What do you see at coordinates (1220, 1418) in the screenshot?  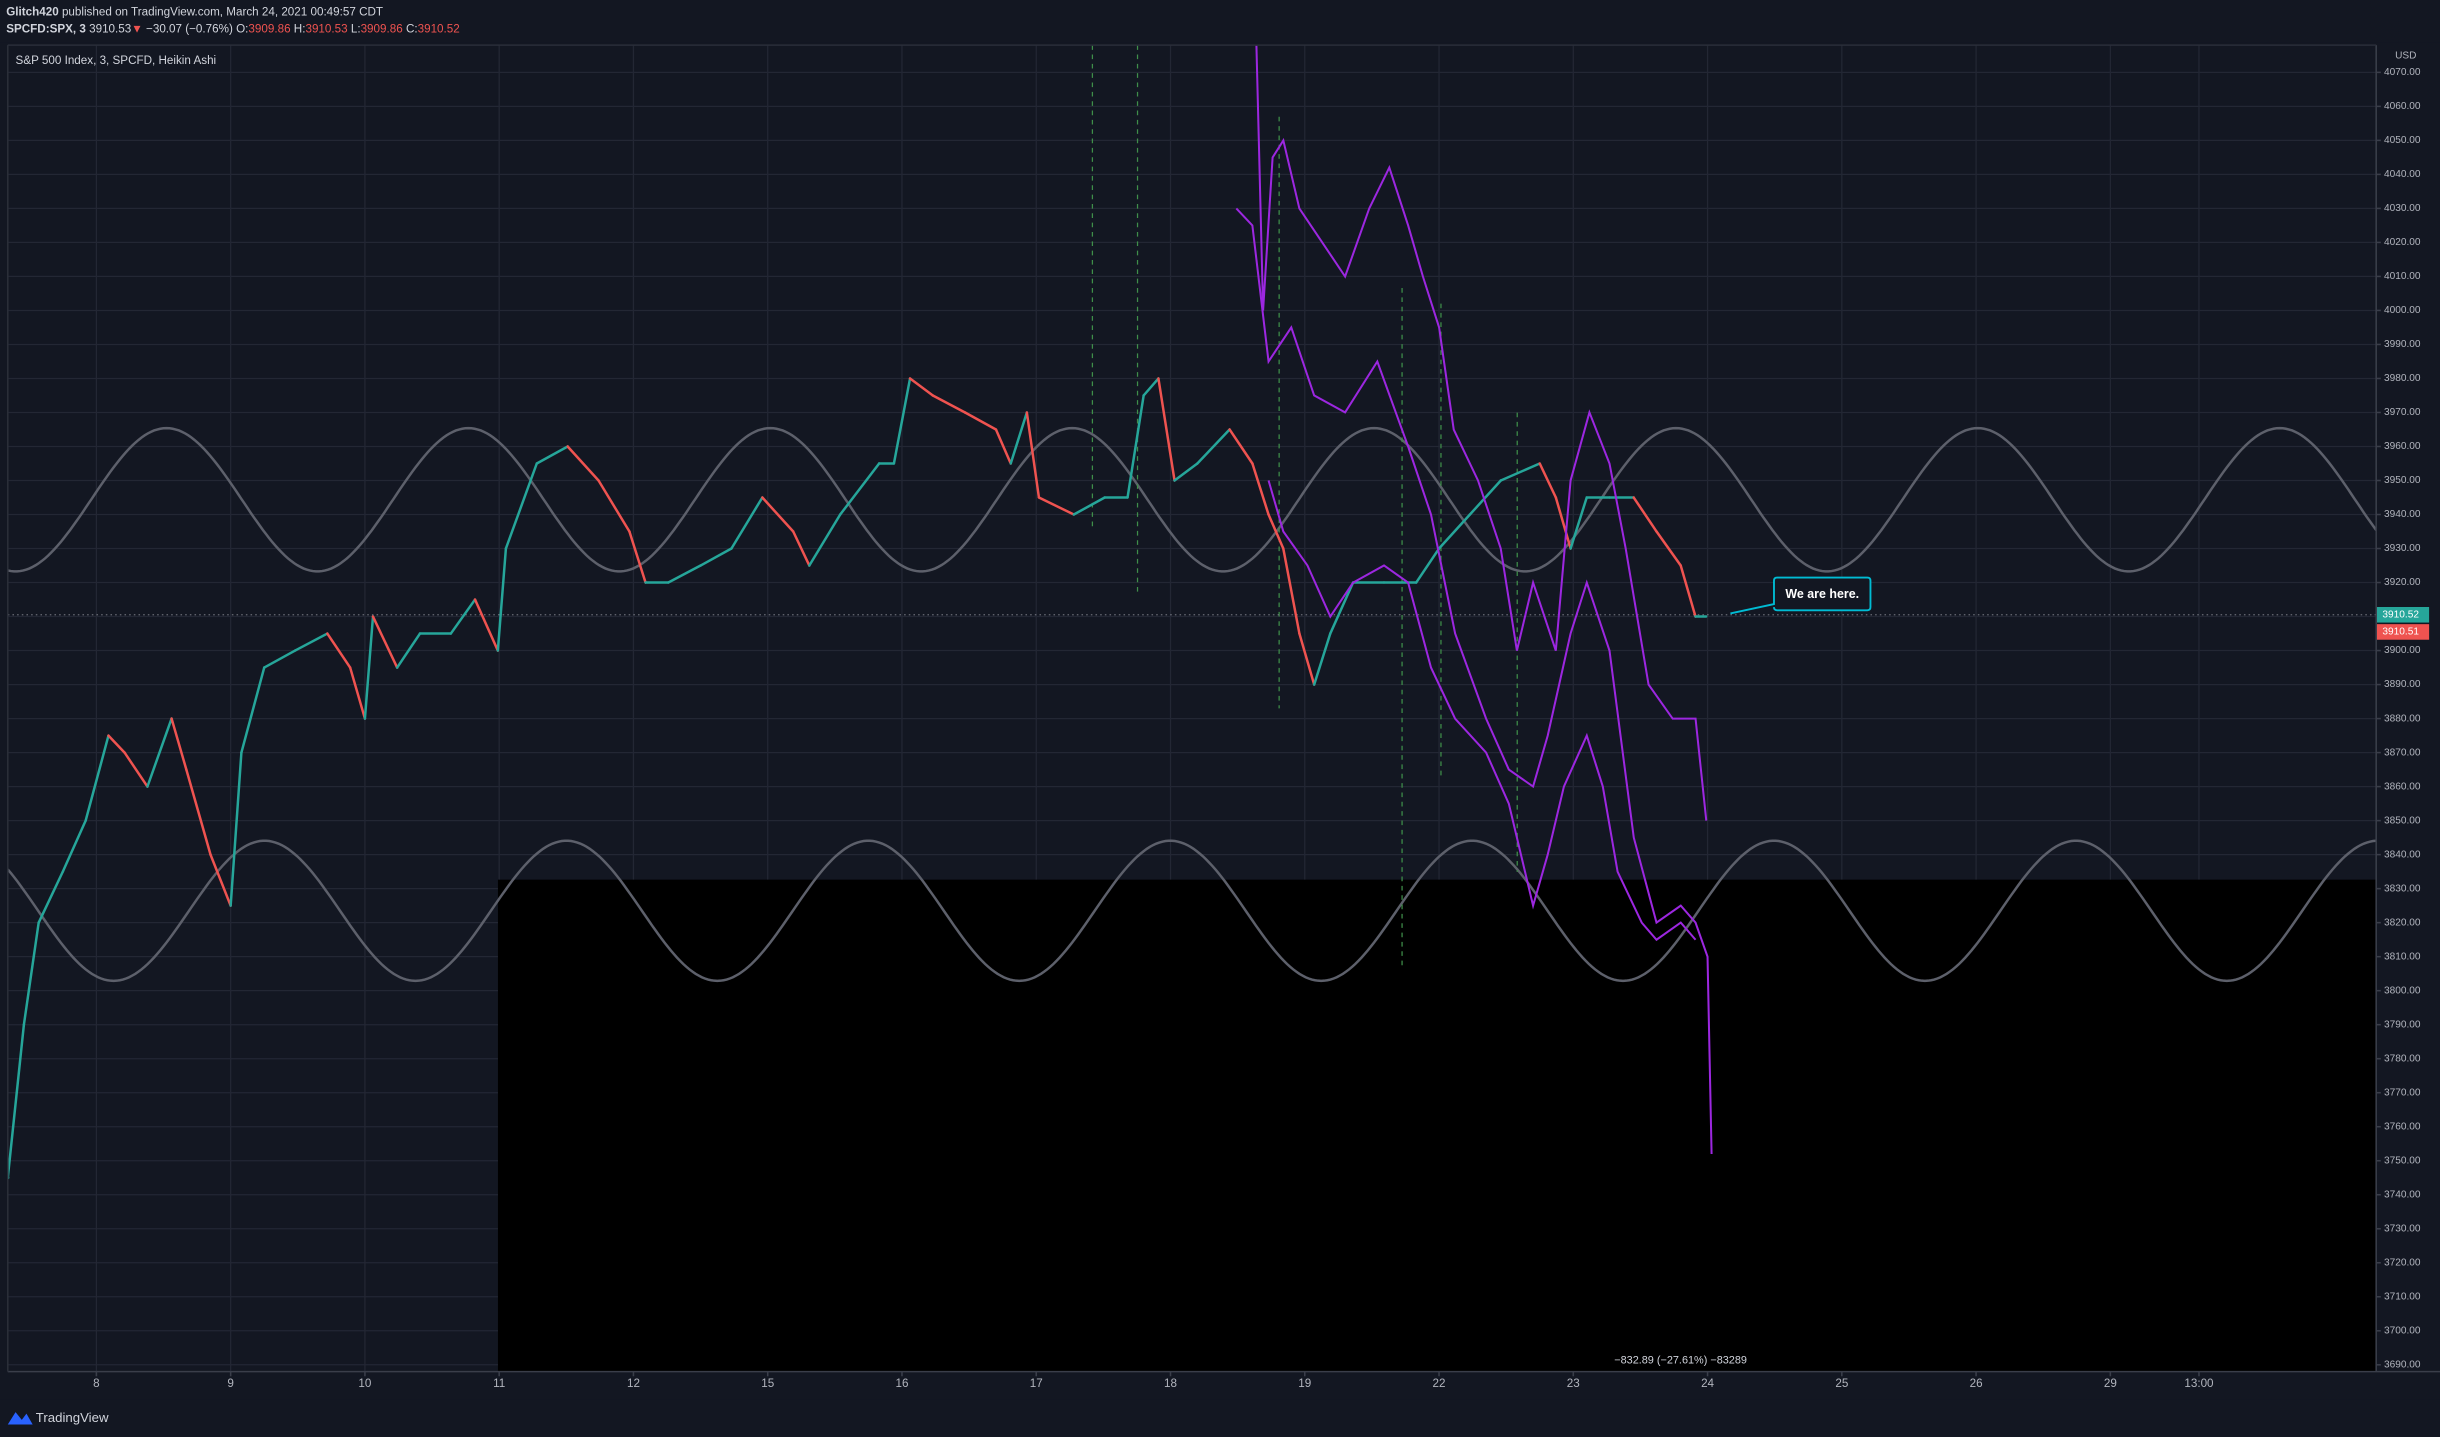 I see `footer-bar` at bounding box center [1220, 1418].